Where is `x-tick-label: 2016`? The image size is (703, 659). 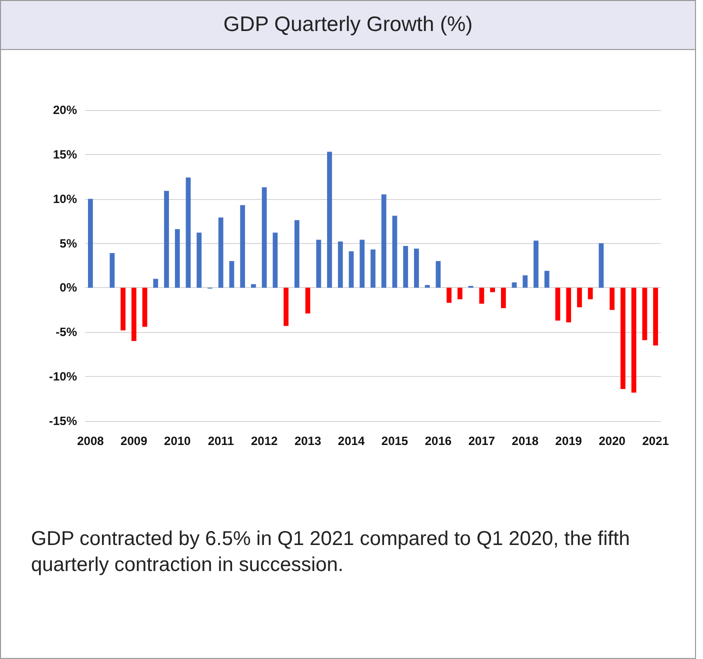 x-tick-label: 2016 is located at coordinates (438, 441).